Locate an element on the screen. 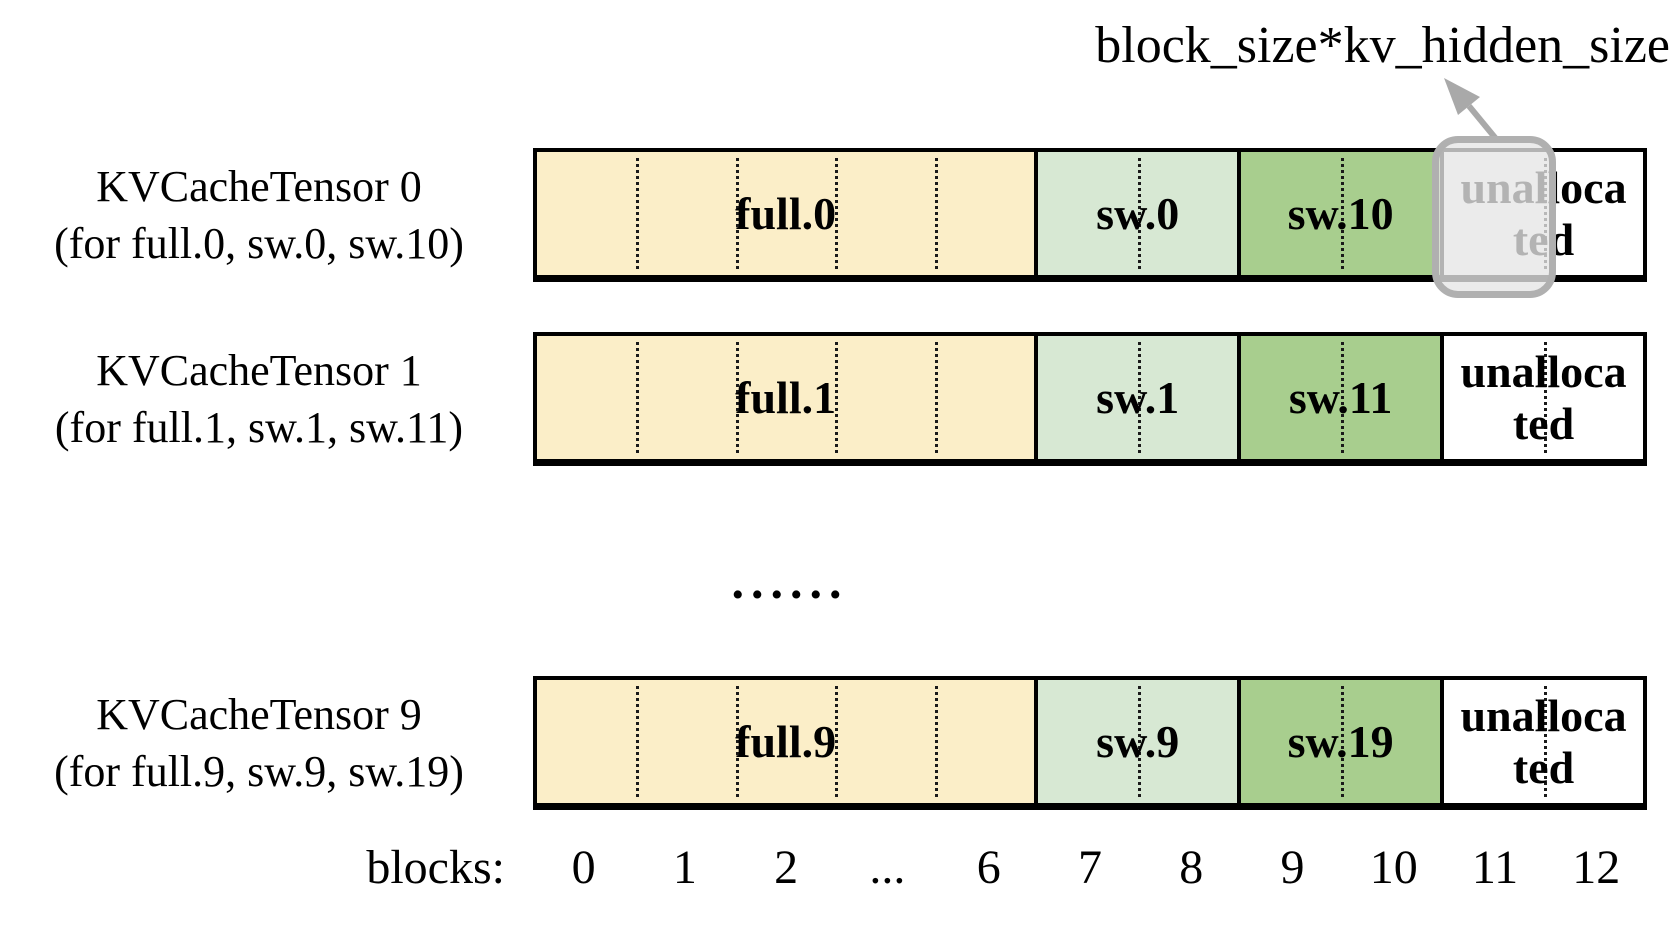 This screenshot has width=1676, height=938. segment-full: full.9 is located at coordinates (786, 741).